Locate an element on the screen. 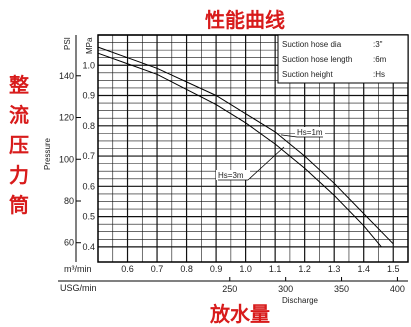  annotation-label: Hs=1m is located at coordinates (310, 132).